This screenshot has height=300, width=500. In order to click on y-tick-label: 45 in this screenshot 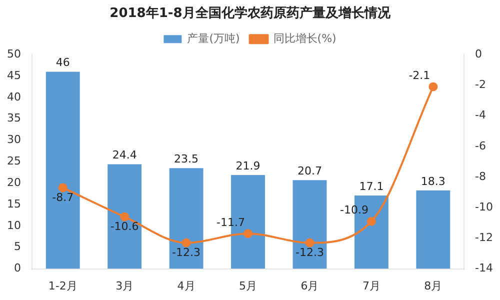, I will do `click(13, 75)`.